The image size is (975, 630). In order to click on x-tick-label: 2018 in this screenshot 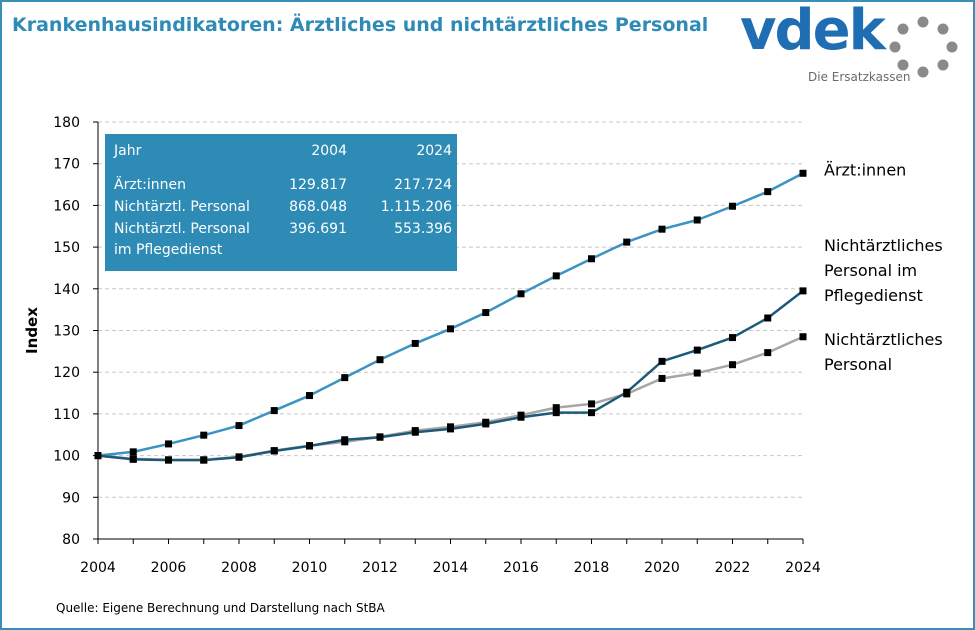, I will do `click(592, 568)`.